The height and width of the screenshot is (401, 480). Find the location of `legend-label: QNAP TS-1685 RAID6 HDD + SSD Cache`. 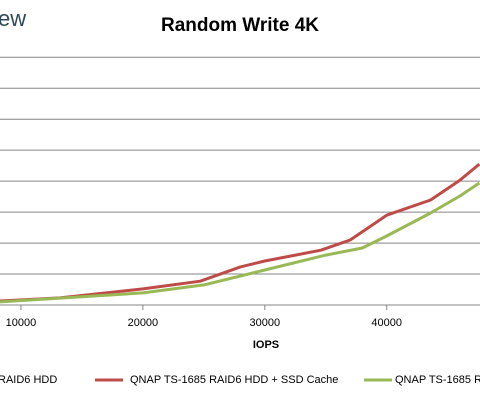

legend-label: QNAP TS-1685 RAID6 HDD + SSD Cache is located at coordinates (234, 380).